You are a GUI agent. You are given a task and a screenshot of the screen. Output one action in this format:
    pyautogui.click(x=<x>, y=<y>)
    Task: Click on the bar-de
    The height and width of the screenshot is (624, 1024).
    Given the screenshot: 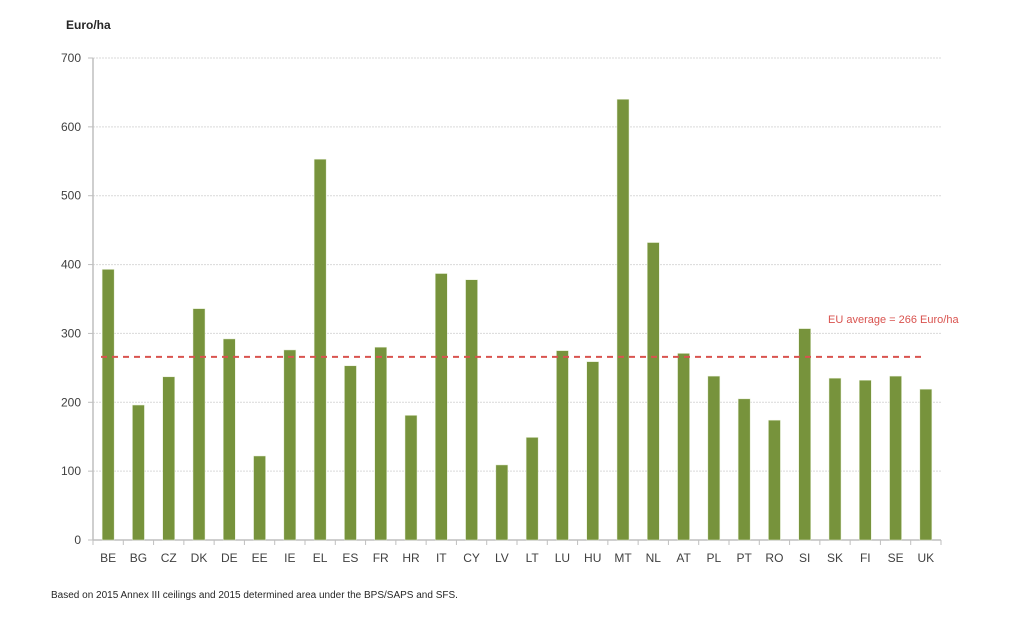 What is the action you would take?
    pyautogui.click(x=229, y=439)
    